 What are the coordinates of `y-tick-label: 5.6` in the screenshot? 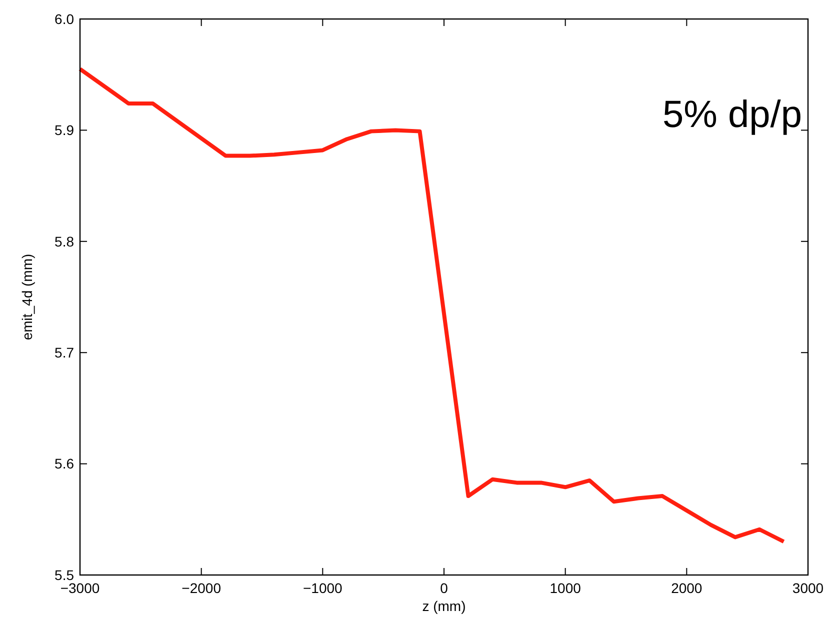 It's located at (64, 464).